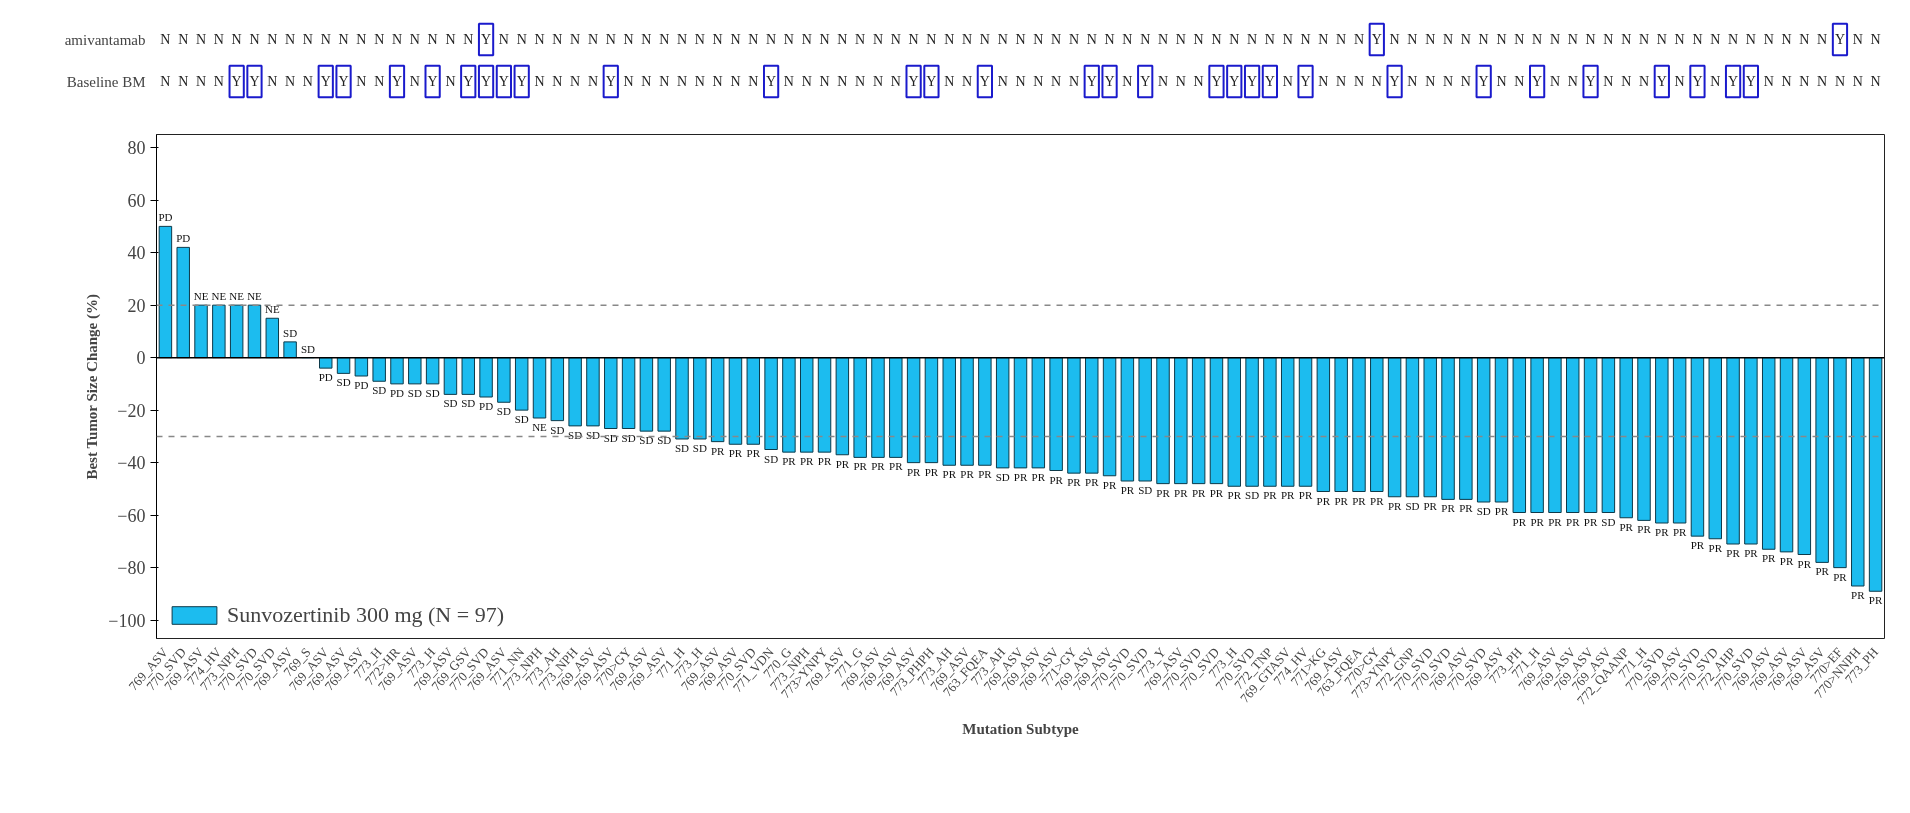  I want to click on y-tick-label: −100, so click(127, 620).